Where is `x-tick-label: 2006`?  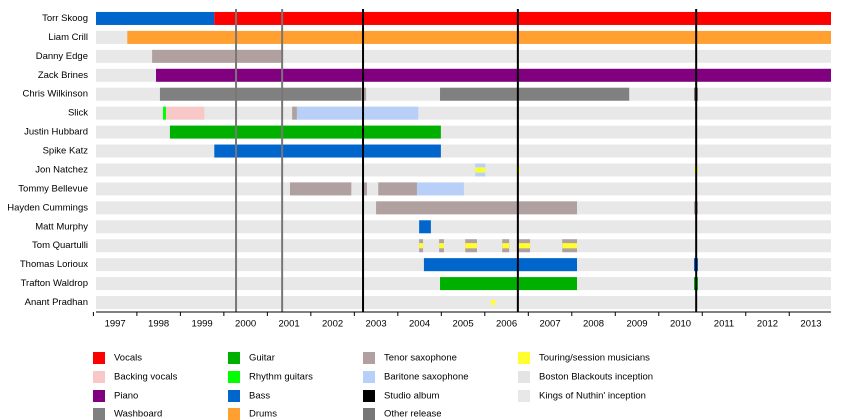 x-tick-label: 2006 is located at coordinates (506, 324).